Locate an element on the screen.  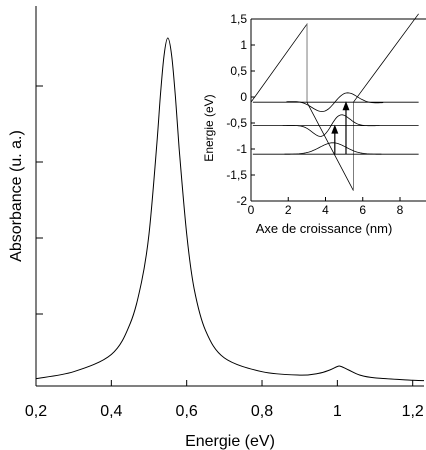
wavefunction-top is located at coordinates (335, 102).